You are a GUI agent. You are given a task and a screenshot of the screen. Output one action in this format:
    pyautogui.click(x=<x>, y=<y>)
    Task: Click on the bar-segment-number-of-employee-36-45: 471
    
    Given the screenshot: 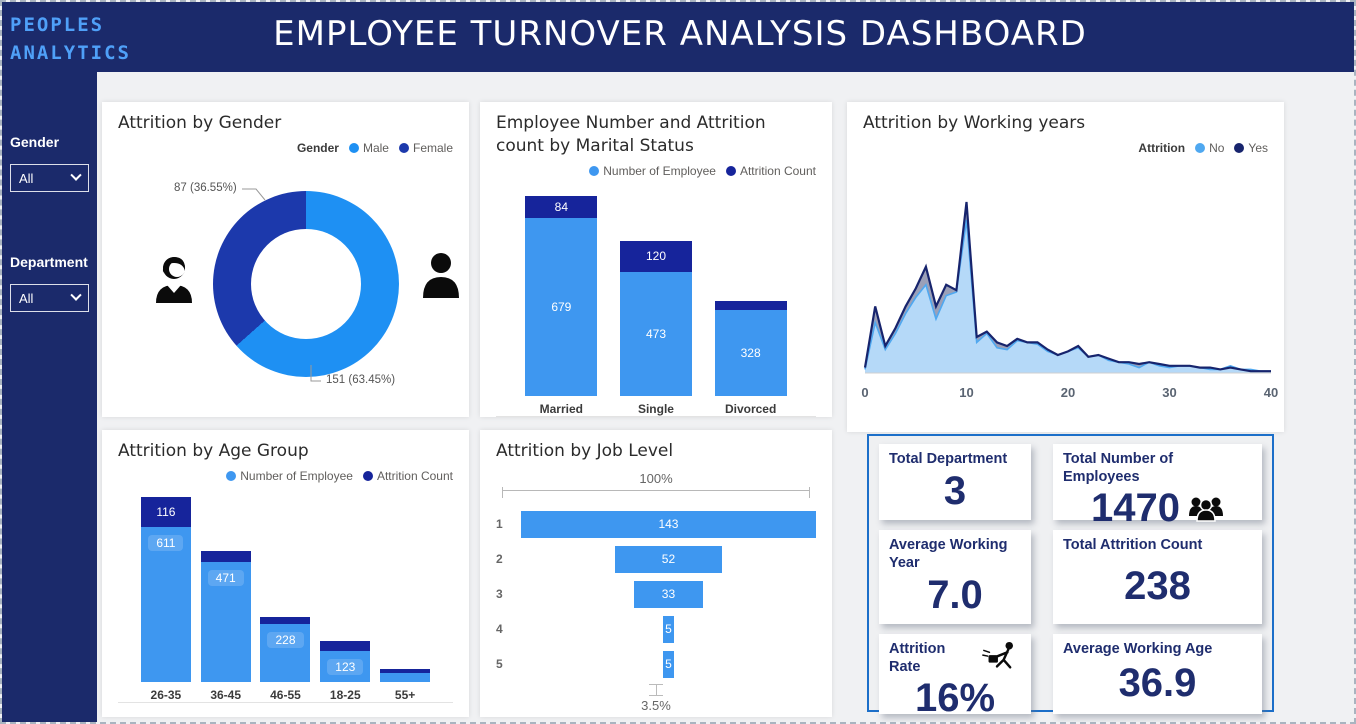 What is the action you would take?
    pyautogui.click(x=225, y=621)
    